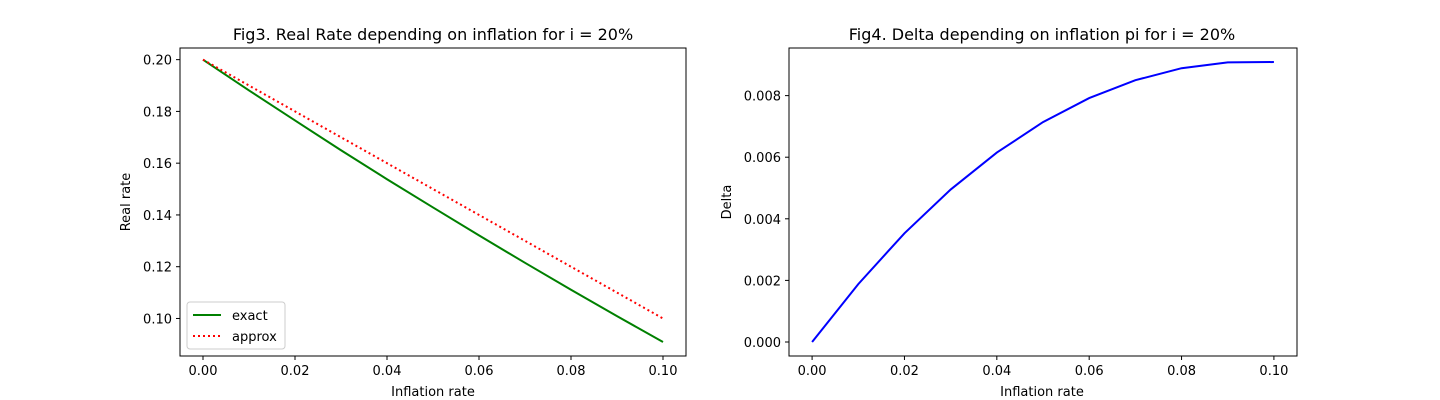  Describe the element at coordinates (762, 220) in the screenshot. I see `y-tick-label: 0.004` at that location.